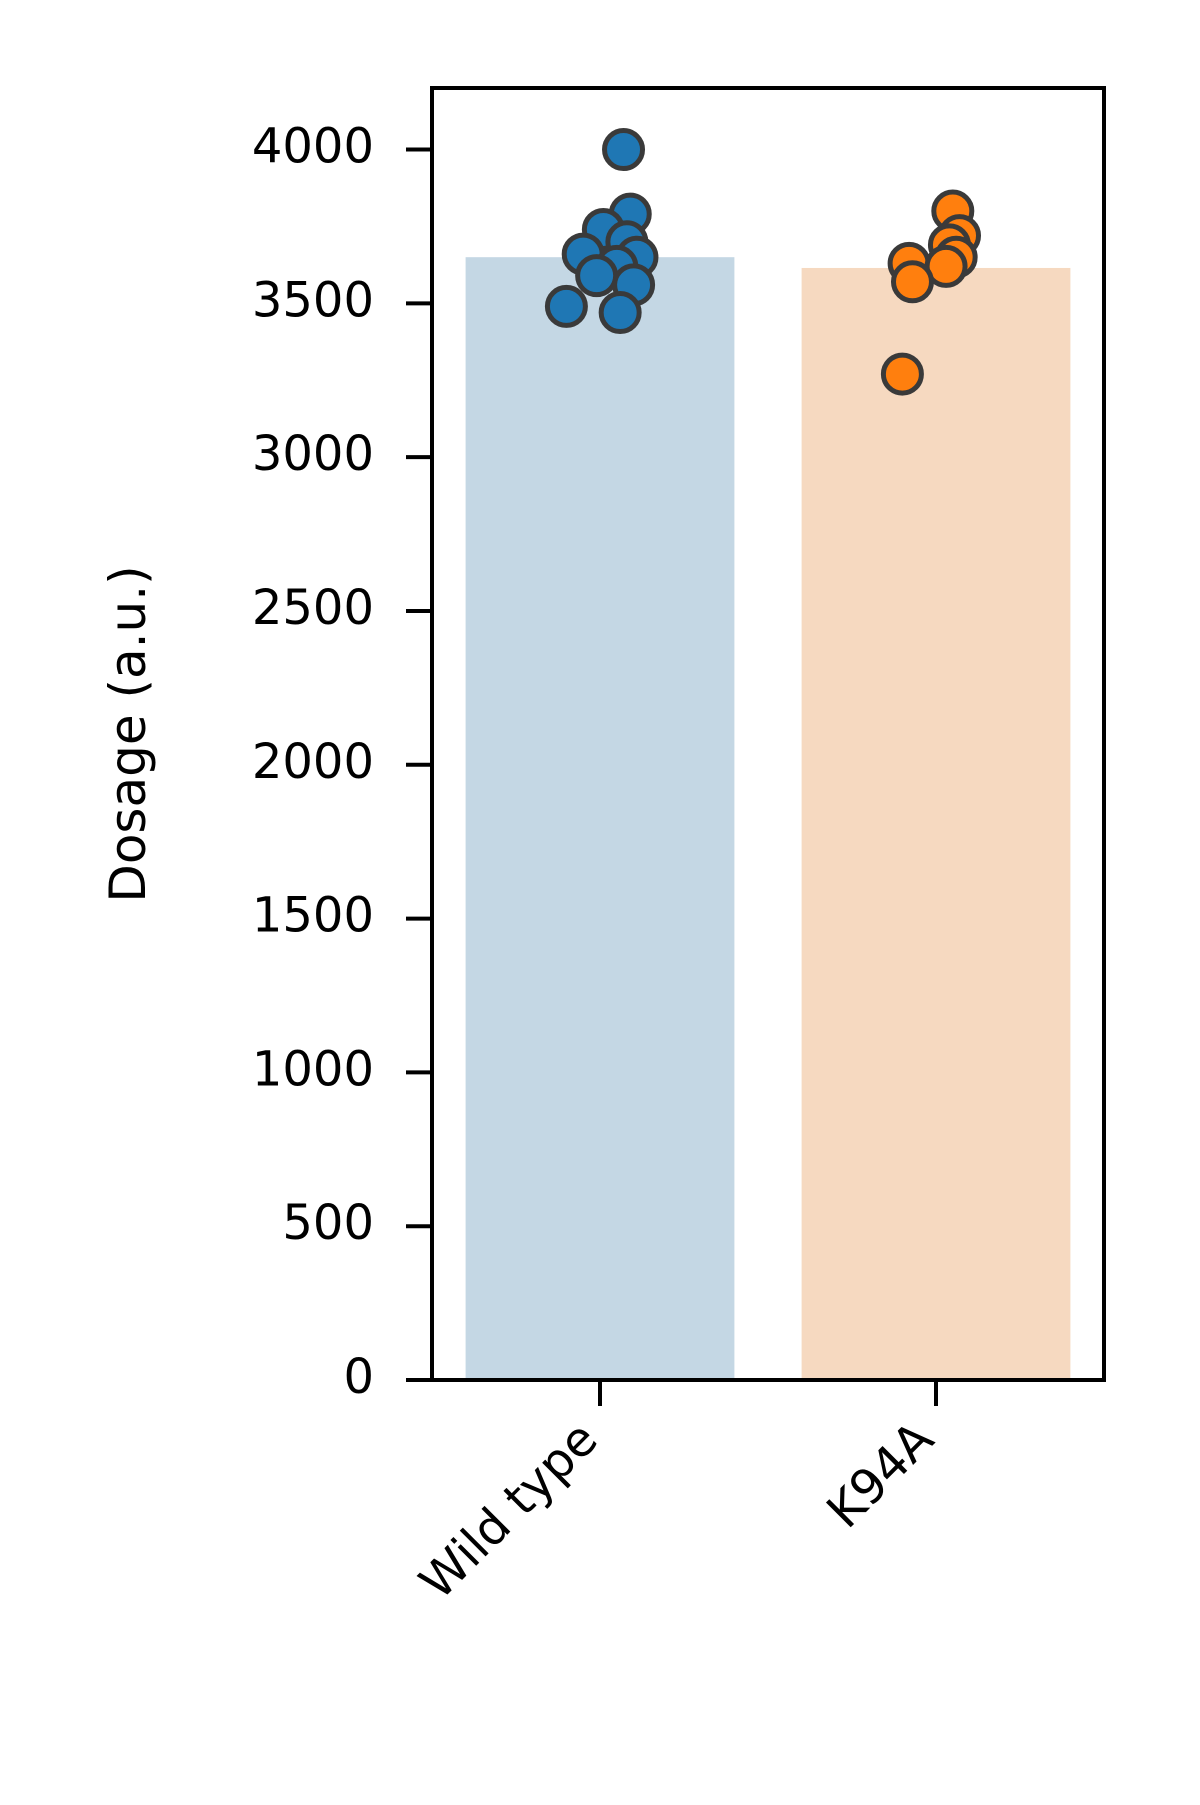  What do you see at coordinates (313, 916) in the screenshot?
I see `y-tick-label-3: 1500` at bounding box center [313, 916].